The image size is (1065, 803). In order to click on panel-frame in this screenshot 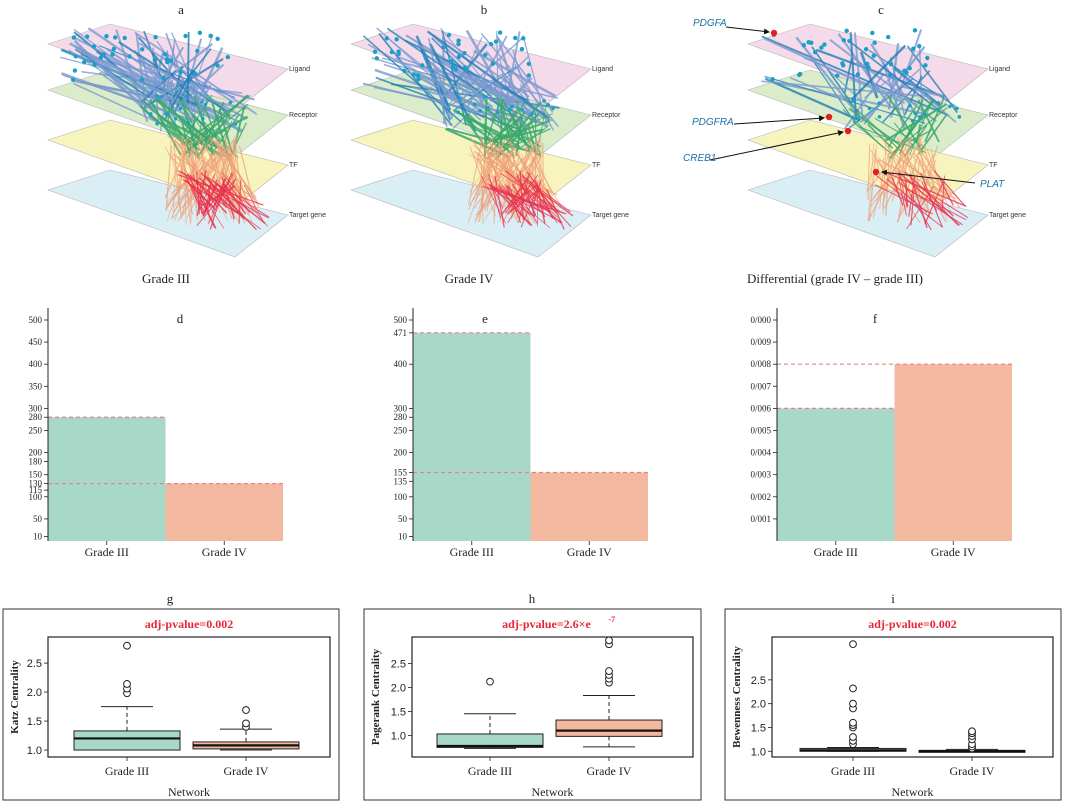, I will do `click(893, 704)`.